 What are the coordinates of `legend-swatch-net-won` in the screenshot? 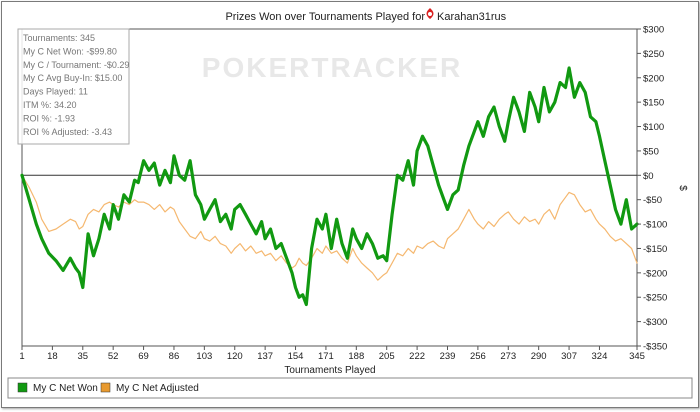 It's located at (22, 387).